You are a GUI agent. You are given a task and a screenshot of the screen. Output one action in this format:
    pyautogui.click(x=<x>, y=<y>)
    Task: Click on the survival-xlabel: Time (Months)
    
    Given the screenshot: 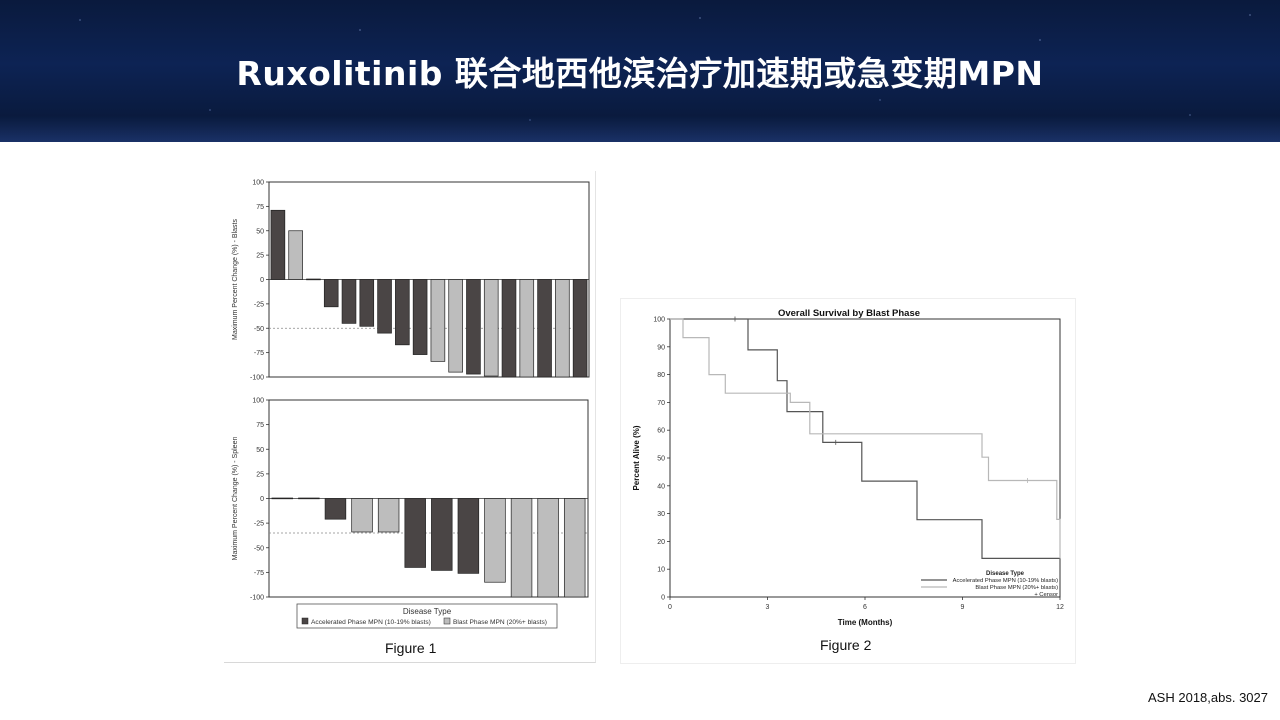 What is the action you would take?
    pyautogui.click(x=865, y=622)
    